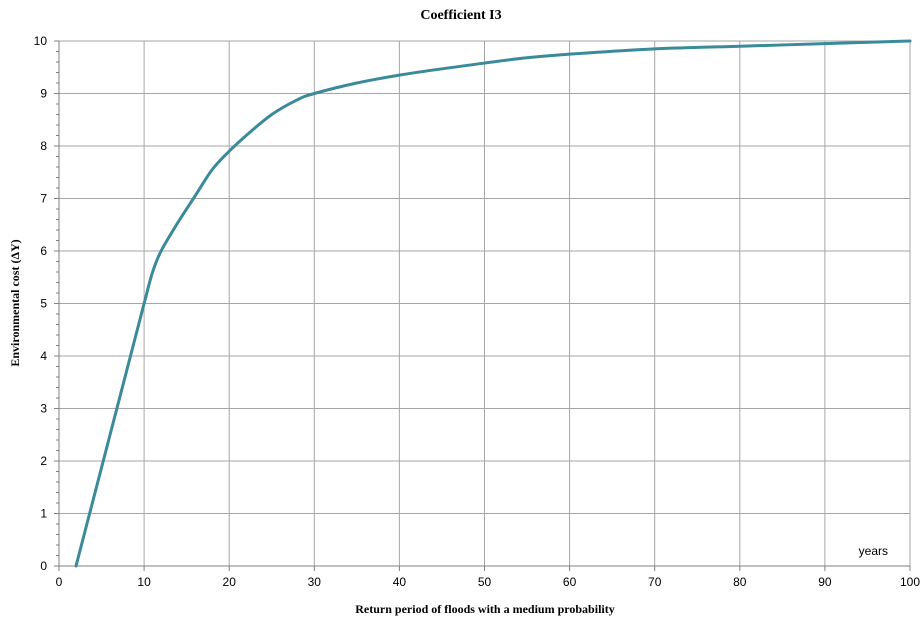  I want to click on x-axis-unit-label: years, so click(873, 551).